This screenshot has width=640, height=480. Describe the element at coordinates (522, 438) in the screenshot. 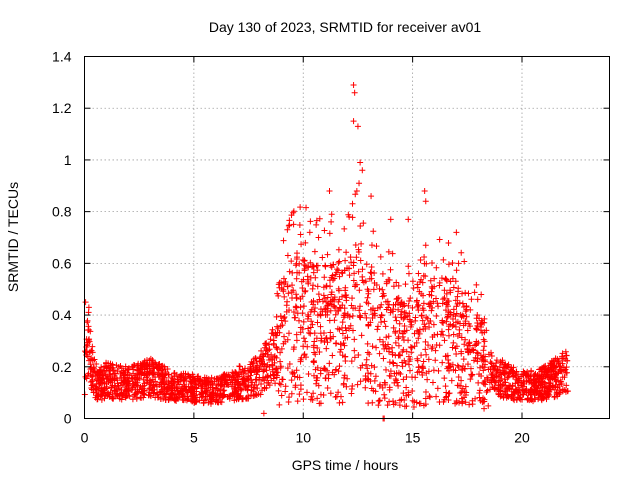

I see `x-tick-label: 20` at that location.